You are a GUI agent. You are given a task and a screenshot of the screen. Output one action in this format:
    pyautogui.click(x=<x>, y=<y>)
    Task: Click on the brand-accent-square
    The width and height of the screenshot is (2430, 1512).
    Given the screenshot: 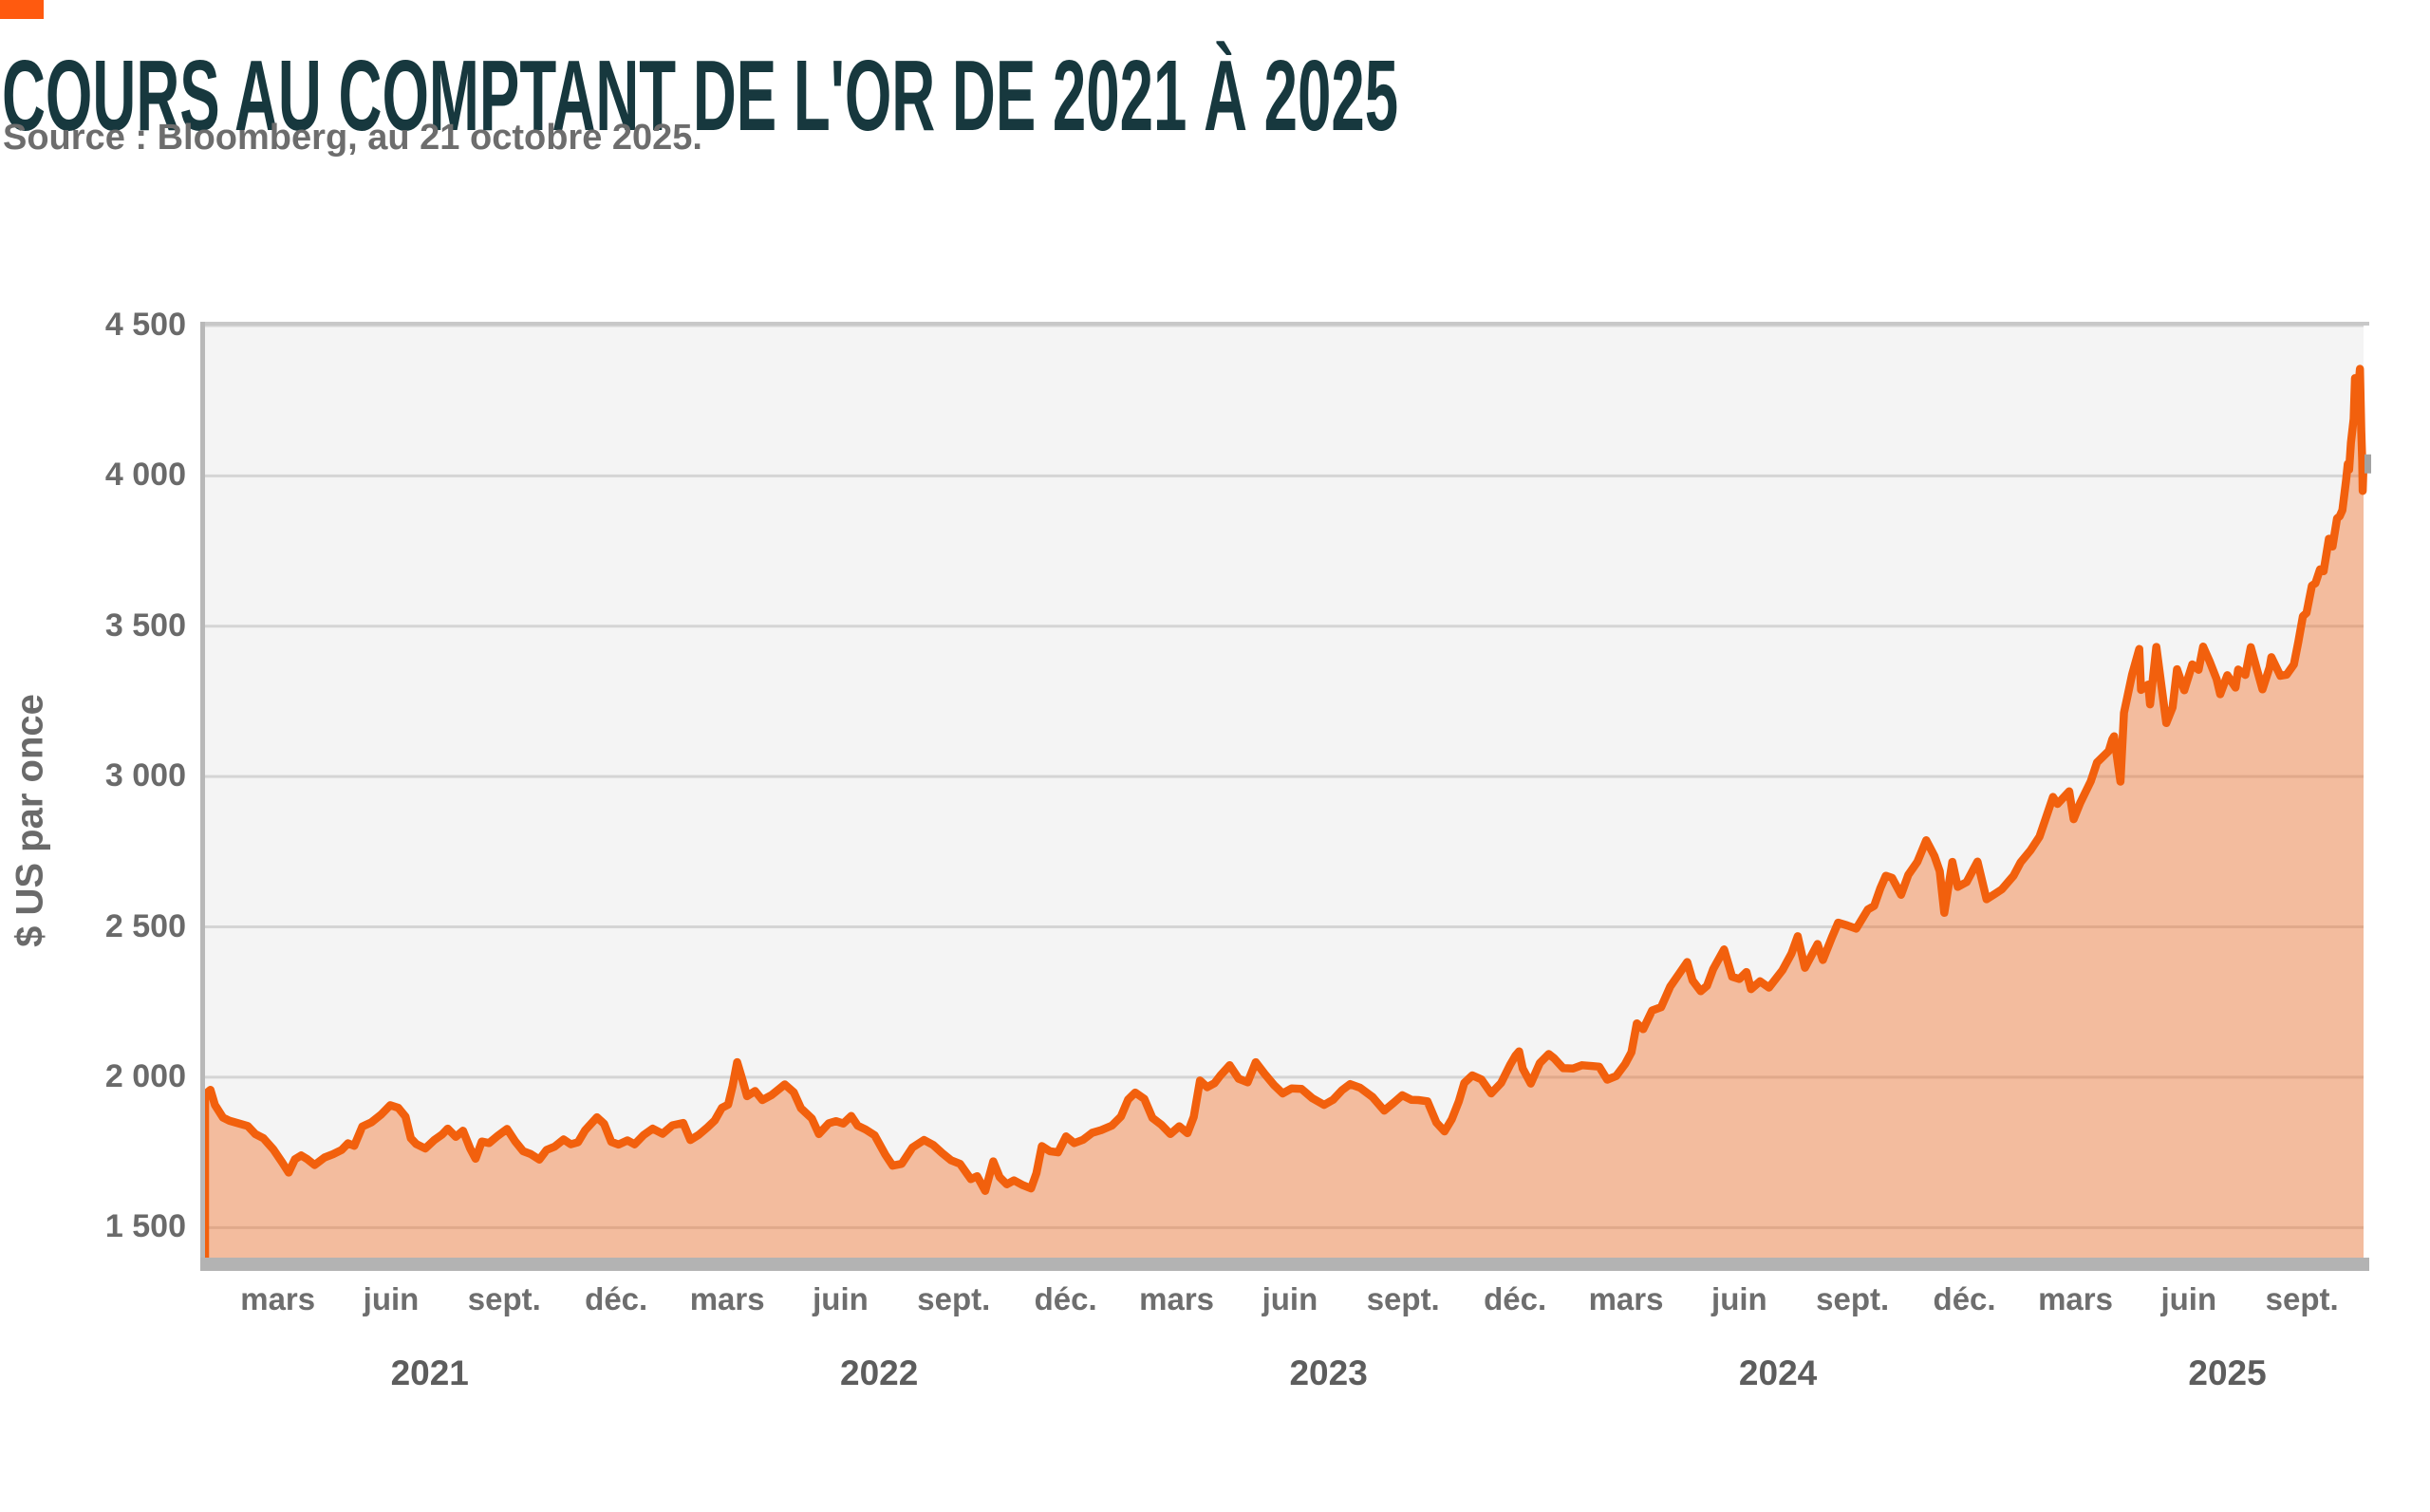 What is the action you would take?
    pyautogui.click(x=22, y=9)
    